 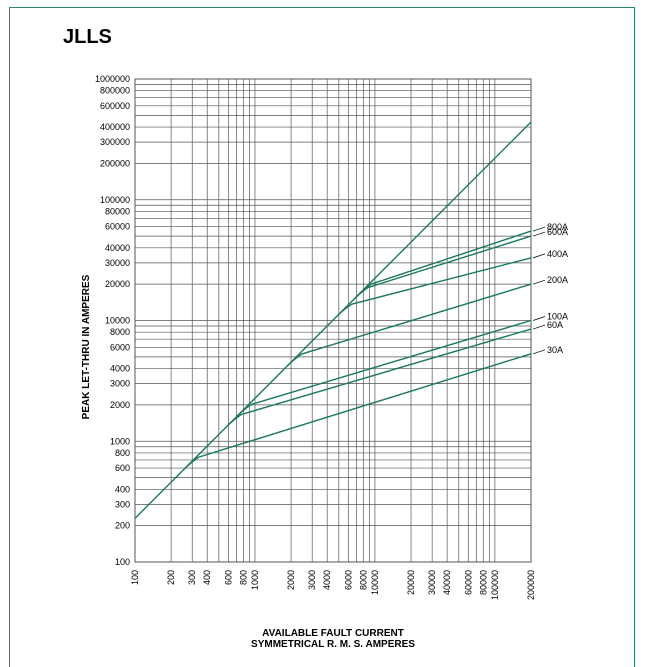 I want to click on chart-title: JLLS, so click(x=87, y=37).